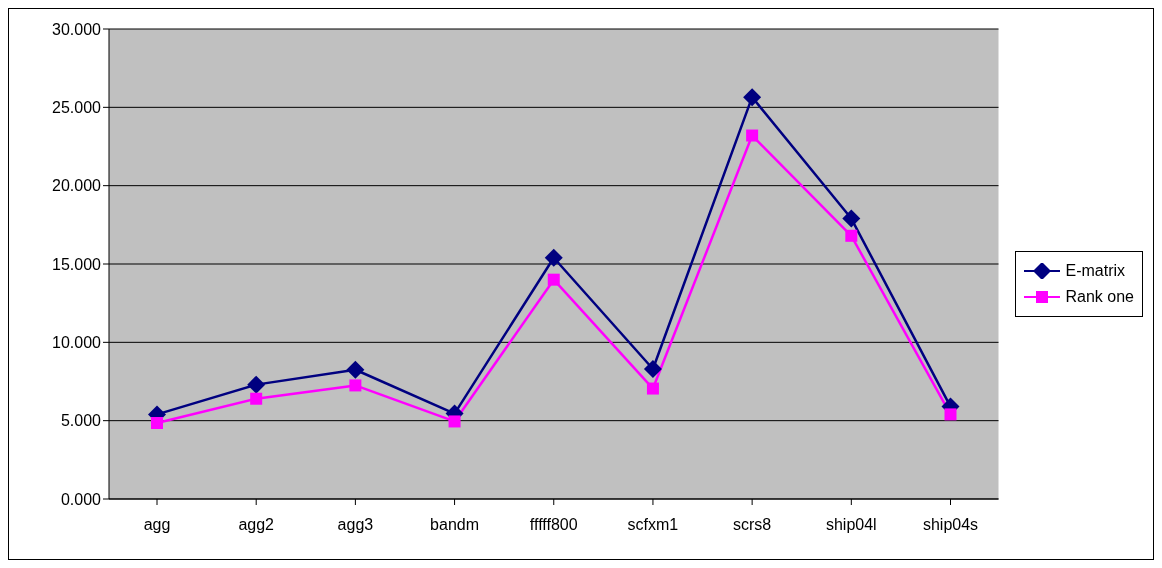 This screenshot has width=1162, height=568. Describe the element at coordinates (455, 525) in the screenshot. I see `x-tick-label: bandm` at that location.